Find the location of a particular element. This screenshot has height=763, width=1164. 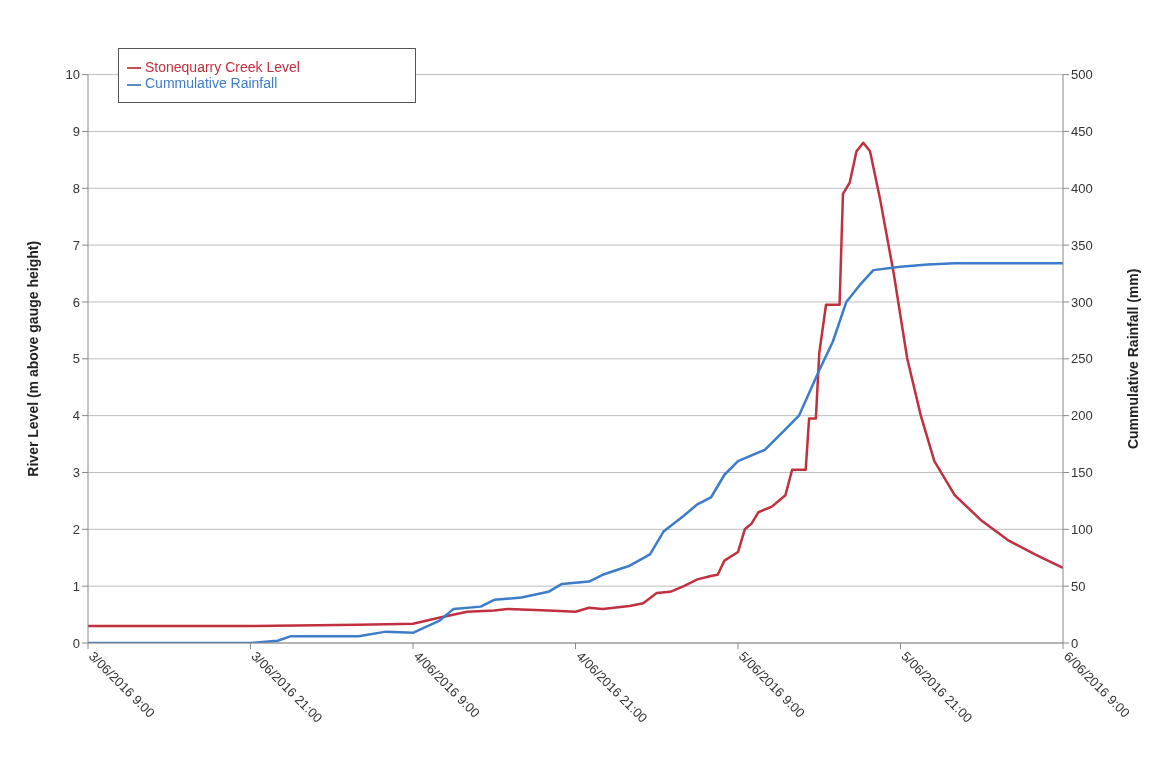

y2-tick-label: 250 is located at coordinates (1082, 359).